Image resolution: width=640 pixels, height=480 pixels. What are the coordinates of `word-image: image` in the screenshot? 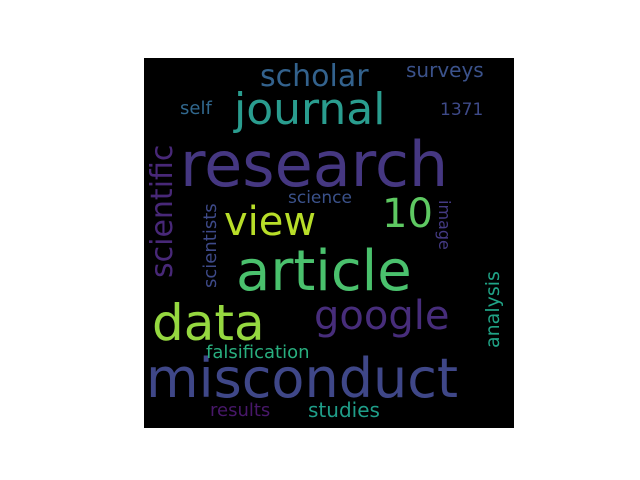 It's located at (444, 225).